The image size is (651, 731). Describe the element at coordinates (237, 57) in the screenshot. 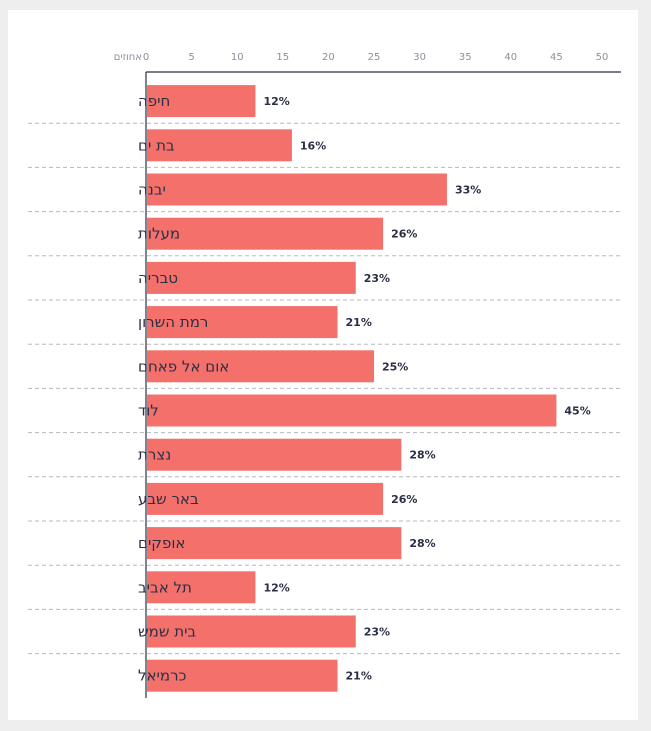

I see `x-tick-label: 10` at that location.